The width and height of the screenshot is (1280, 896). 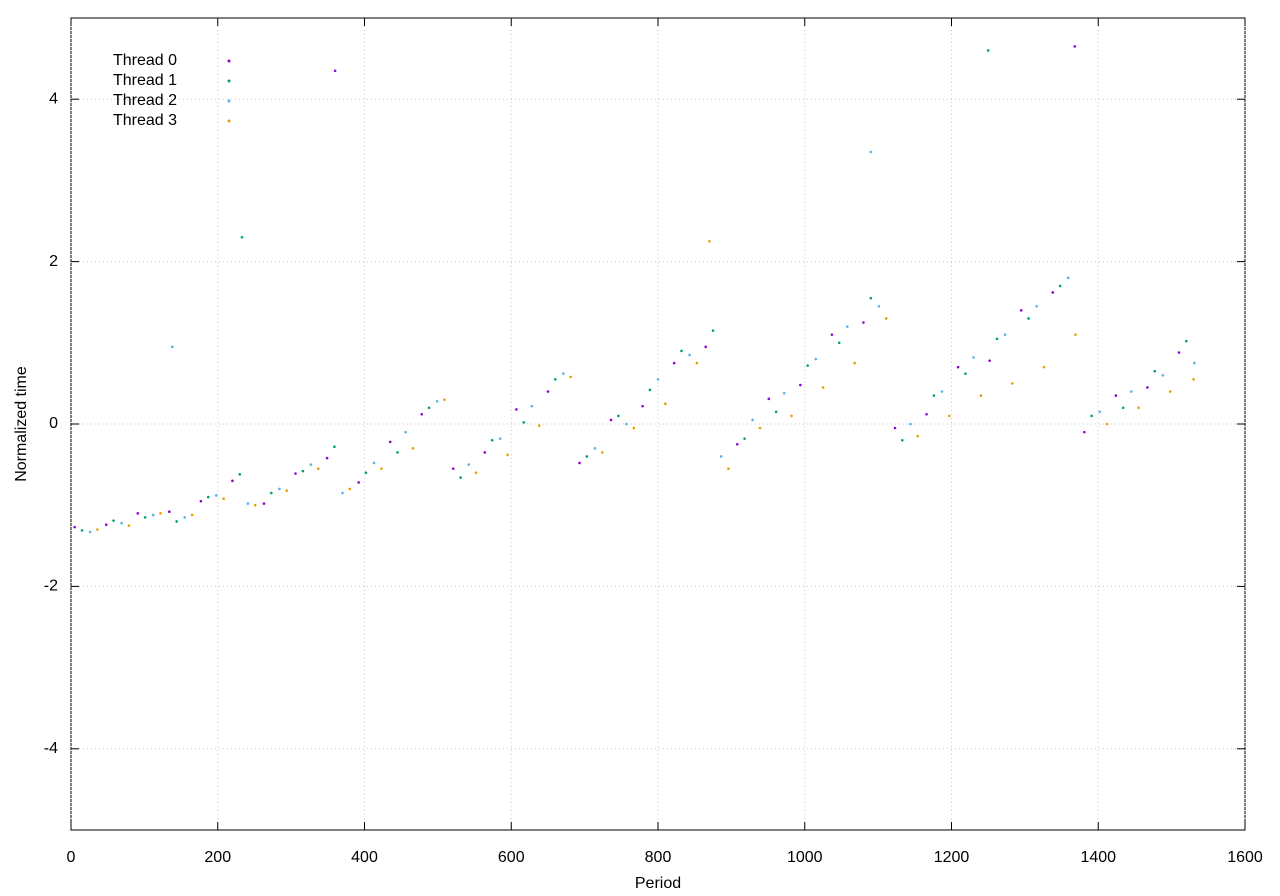 I want to click on x-tick-label: 1200, so click(x=952, y=857).